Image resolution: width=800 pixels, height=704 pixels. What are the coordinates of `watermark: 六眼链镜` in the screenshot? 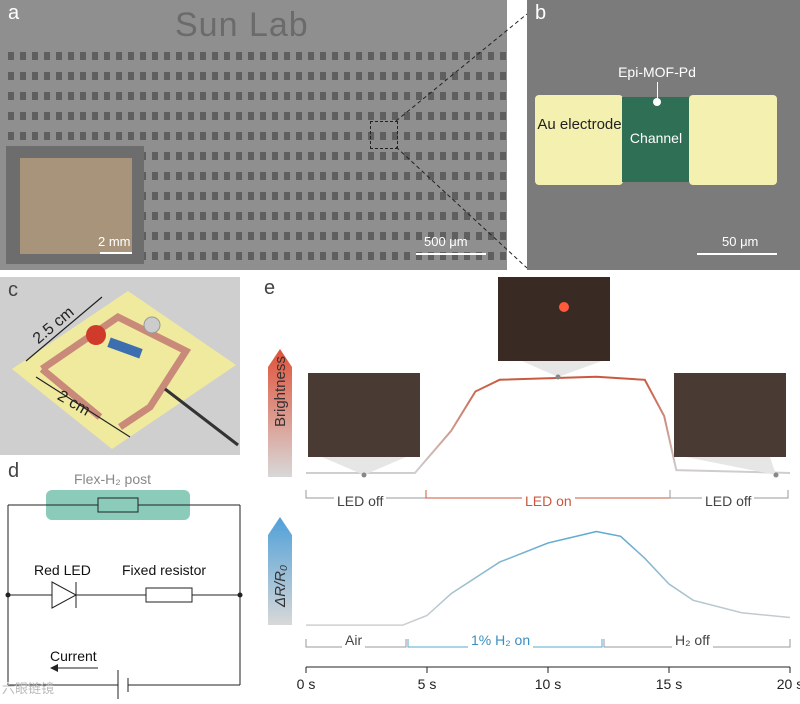 It's located at (28, 688).